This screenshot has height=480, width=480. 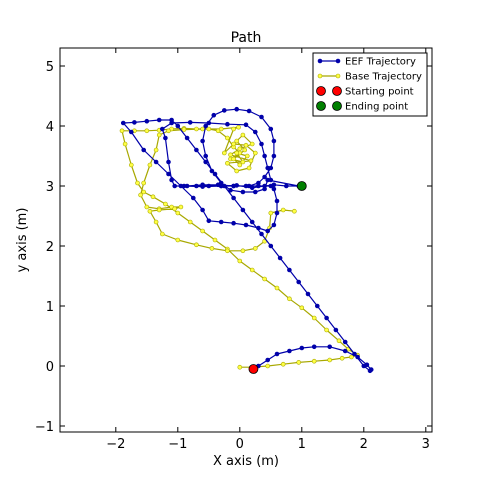 What do you see at coordinates (246, 38) in the screenshot?
I see `chart-title: Path` at bounding box center [246, 38].